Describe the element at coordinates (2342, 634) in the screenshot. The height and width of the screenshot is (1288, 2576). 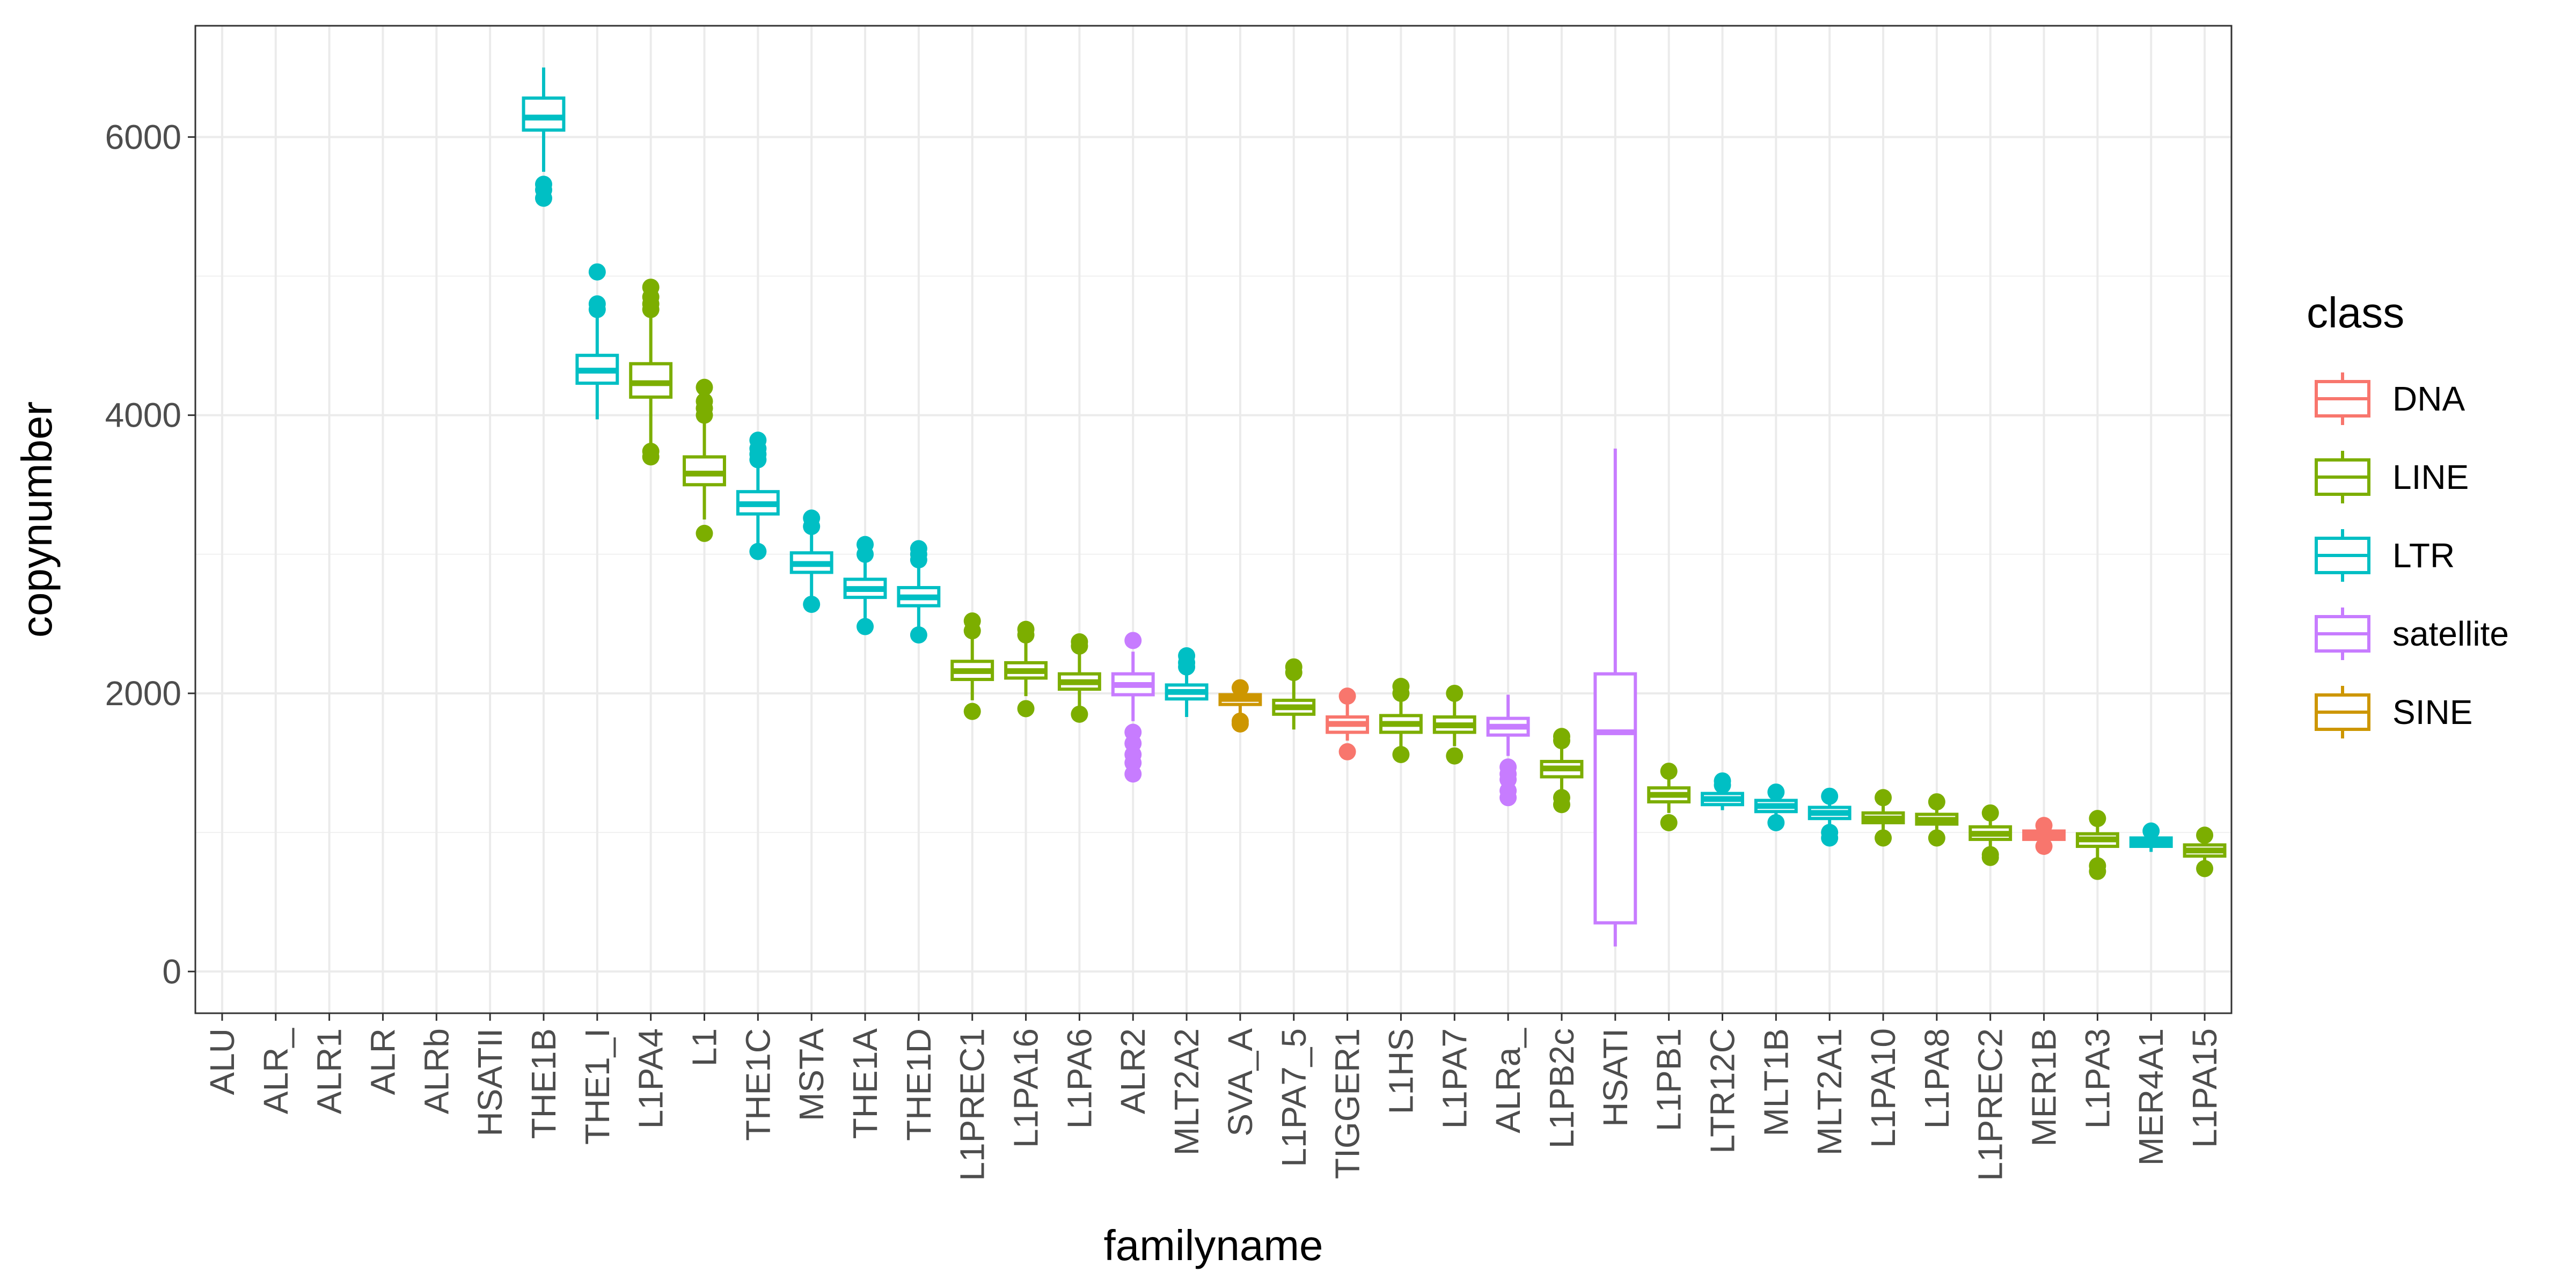
I see `legend-key-satellite` at that location.